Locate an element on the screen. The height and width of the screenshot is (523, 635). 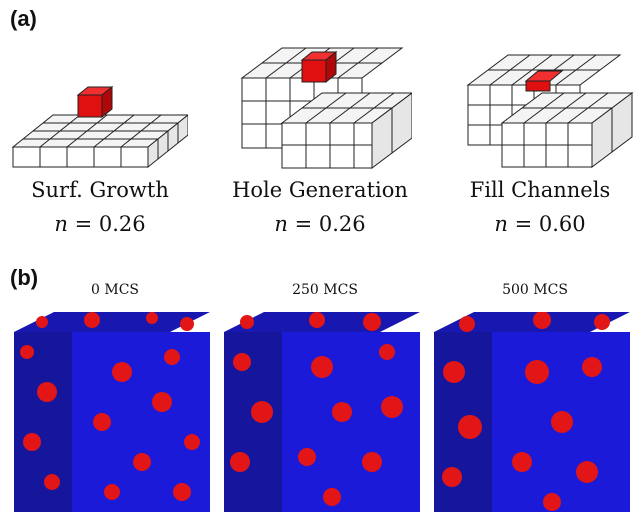
surface-growth-diagram is located at coordinates (99, 127).